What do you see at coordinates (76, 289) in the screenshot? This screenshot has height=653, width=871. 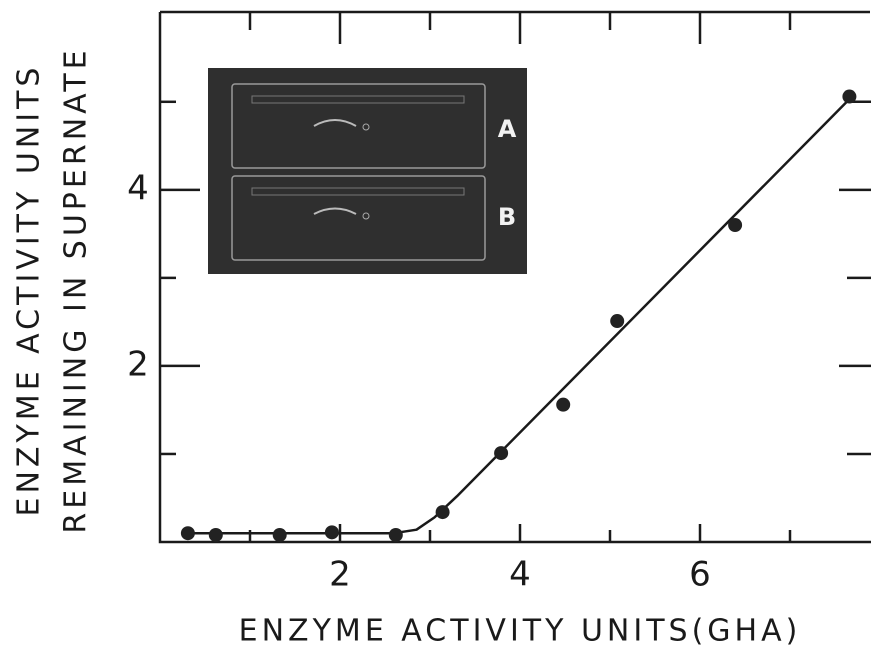 I see `y-axis-label: REMAINING IN SUPERNATE` at bounding box center [76, 289].